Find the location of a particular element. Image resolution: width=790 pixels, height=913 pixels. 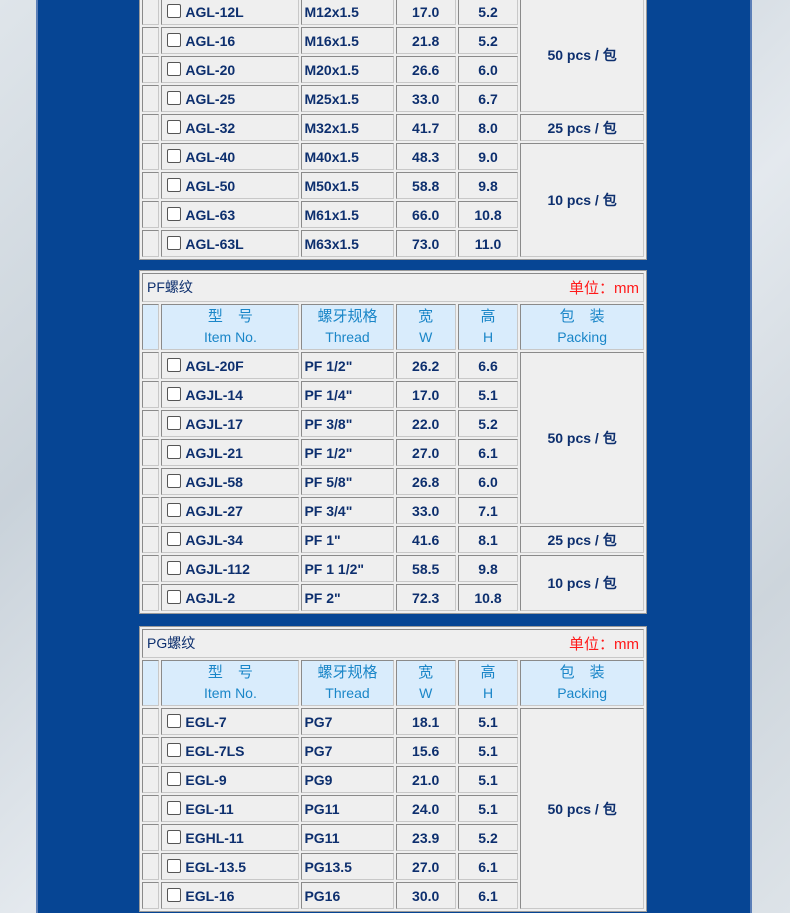

table-title-cell: PG螺纹 单位：mm is located at coordinates (393, 643).